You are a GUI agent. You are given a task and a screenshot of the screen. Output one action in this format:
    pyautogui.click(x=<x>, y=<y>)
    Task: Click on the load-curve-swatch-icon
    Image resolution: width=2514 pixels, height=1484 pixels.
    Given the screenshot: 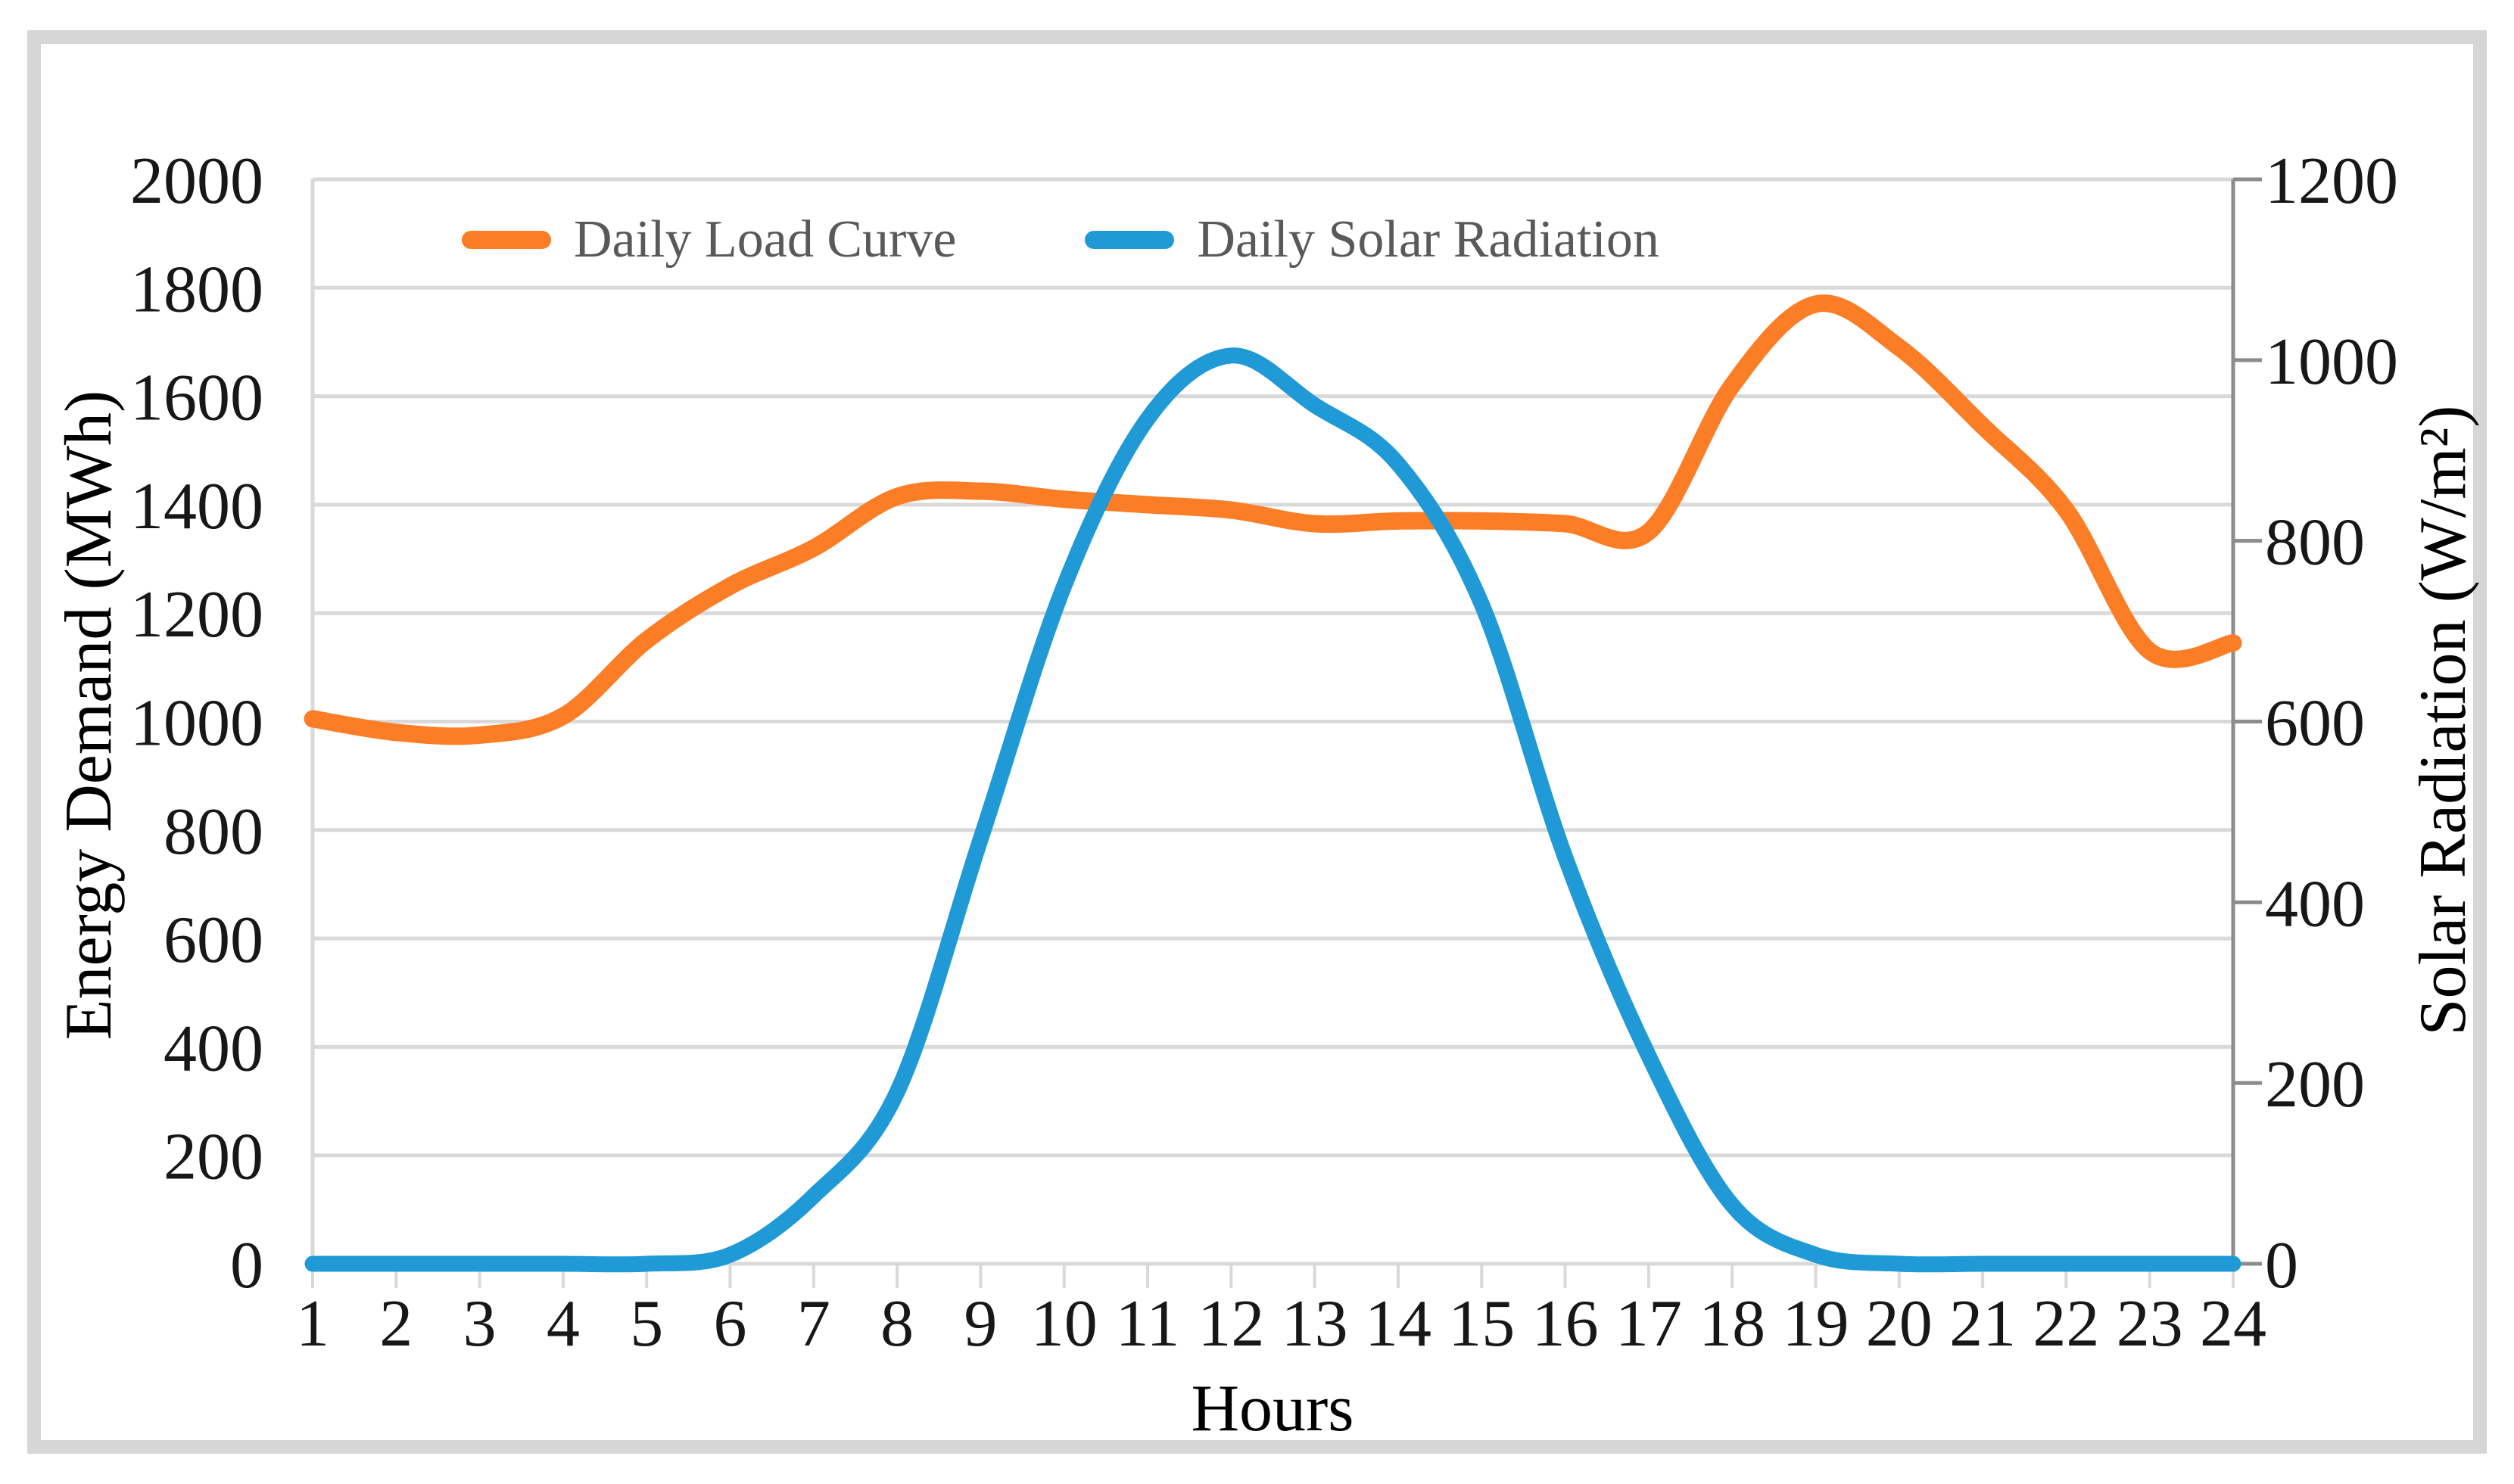 What is the action you would take?
    pyautogui.click(x=506, y=240)
    